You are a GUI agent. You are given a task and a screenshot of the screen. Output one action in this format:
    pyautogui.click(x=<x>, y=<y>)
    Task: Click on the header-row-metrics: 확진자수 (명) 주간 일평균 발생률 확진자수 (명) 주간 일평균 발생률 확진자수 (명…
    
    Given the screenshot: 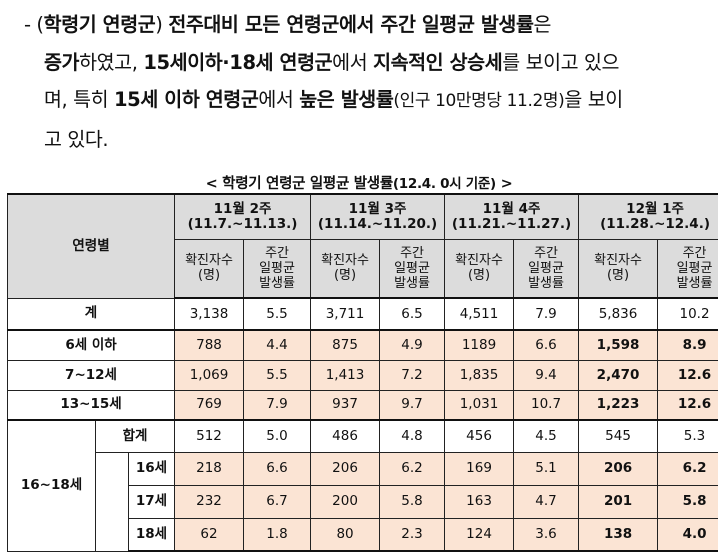 What is the action you would take?
    pyautogui.click(x=363, y=268)
    